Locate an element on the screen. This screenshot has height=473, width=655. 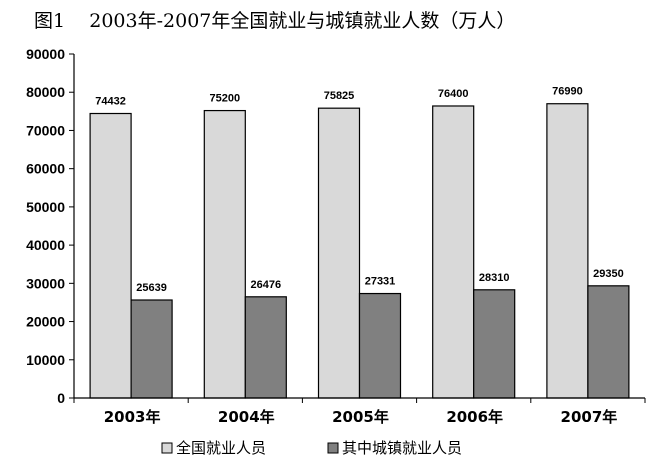
x-category-label: 2006年 is located at coordinates (474, 417).